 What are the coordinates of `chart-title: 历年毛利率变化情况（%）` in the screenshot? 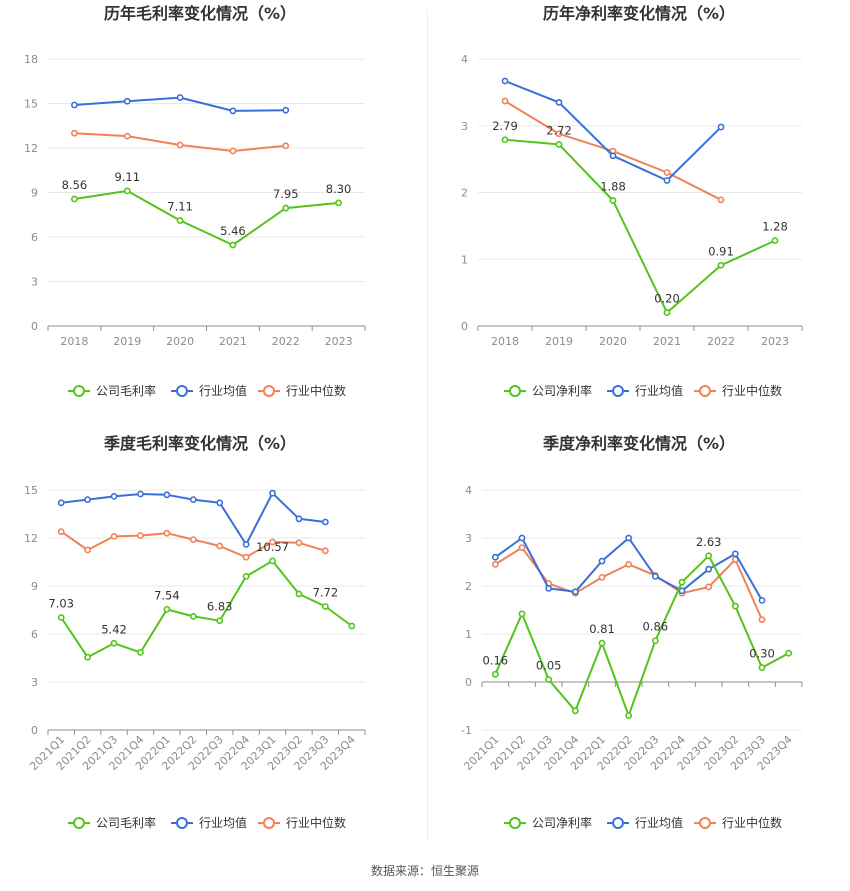 It's located at (200, 13).